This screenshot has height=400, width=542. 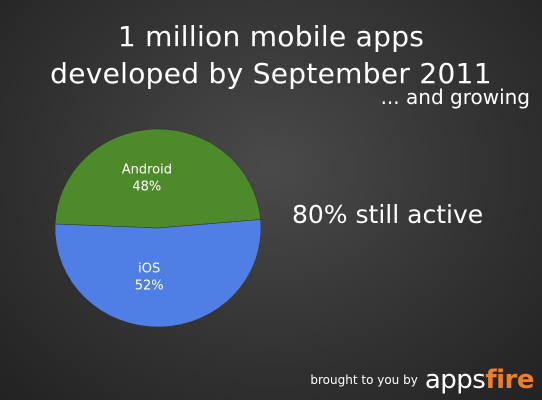 I want to click on pie-slice-android, so click(x=157, y=178).